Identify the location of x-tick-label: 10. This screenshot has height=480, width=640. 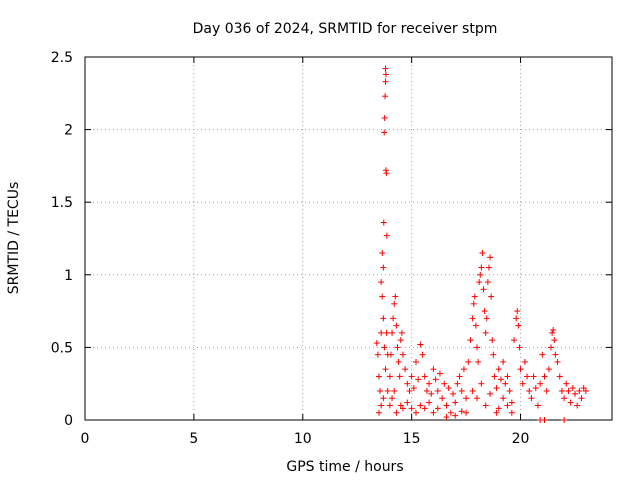
(303, 439).